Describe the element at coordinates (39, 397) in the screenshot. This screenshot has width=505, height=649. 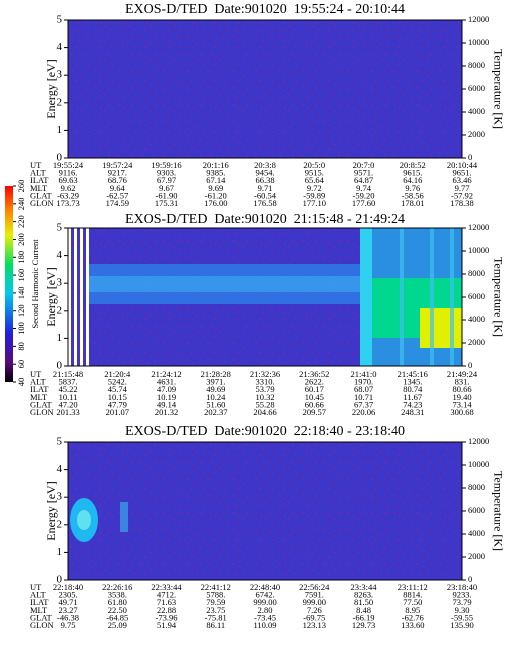
I see `ephemeris-label: MLT` at that location.